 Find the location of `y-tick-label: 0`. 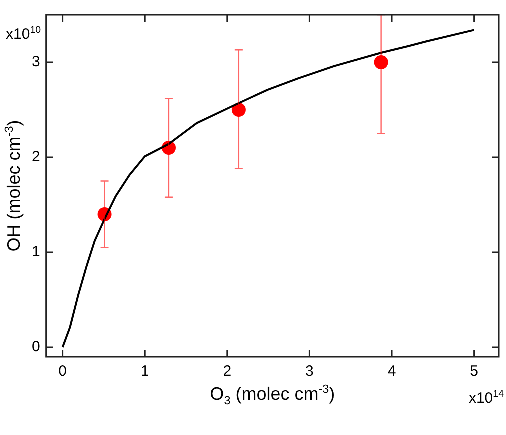

y-tick-label: 0 is located at coordinates (36, 347).